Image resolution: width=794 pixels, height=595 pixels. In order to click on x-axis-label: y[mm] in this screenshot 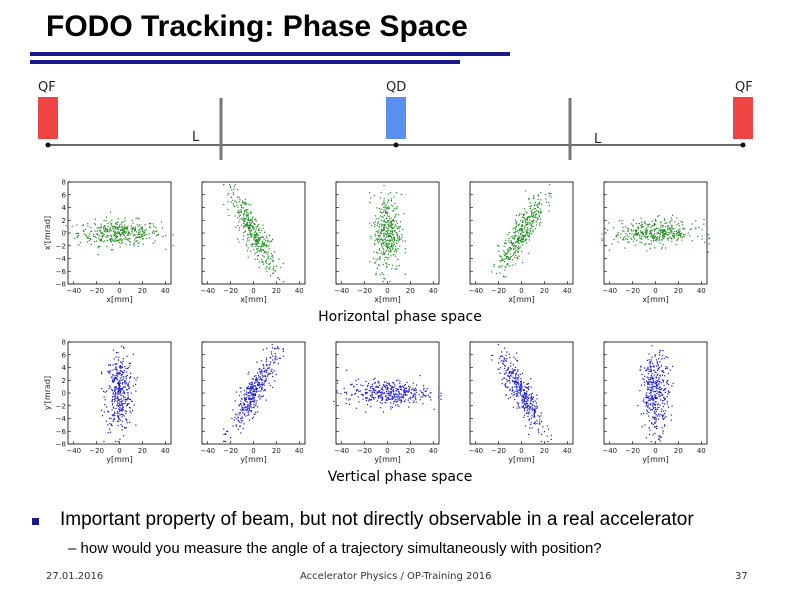, I will do `click(521, 459)`.